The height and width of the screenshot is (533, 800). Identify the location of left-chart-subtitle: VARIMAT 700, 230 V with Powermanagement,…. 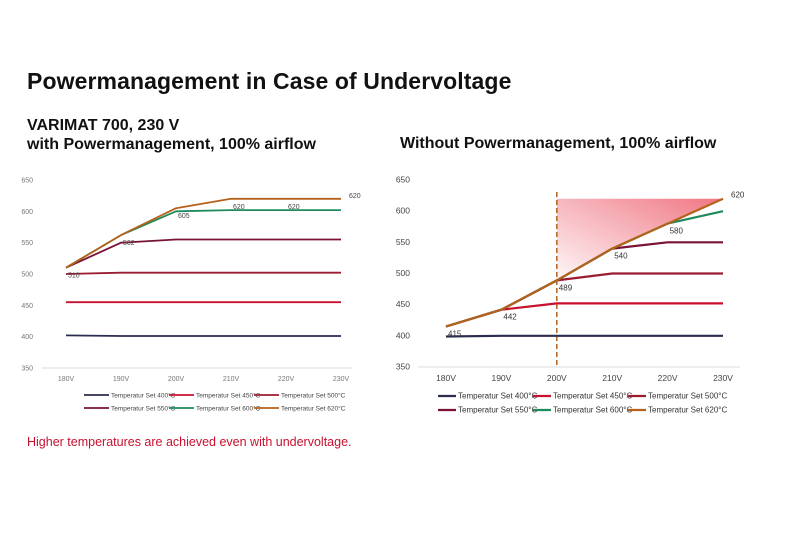
(171, 135).